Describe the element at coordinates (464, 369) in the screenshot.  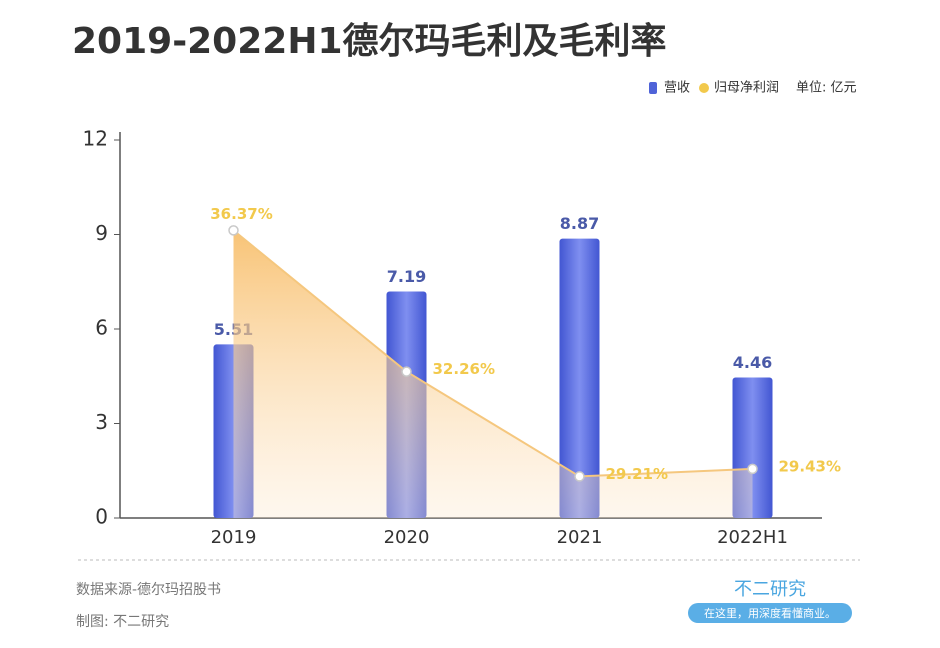
I see `line-value-label: 32.26%` at that location.